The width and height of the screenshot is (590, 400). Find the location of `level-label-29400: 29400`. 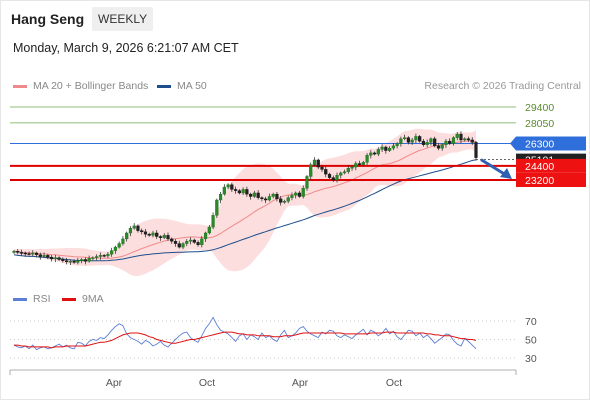

level-label-29400: 29400 is located at coordinates (539, 108).